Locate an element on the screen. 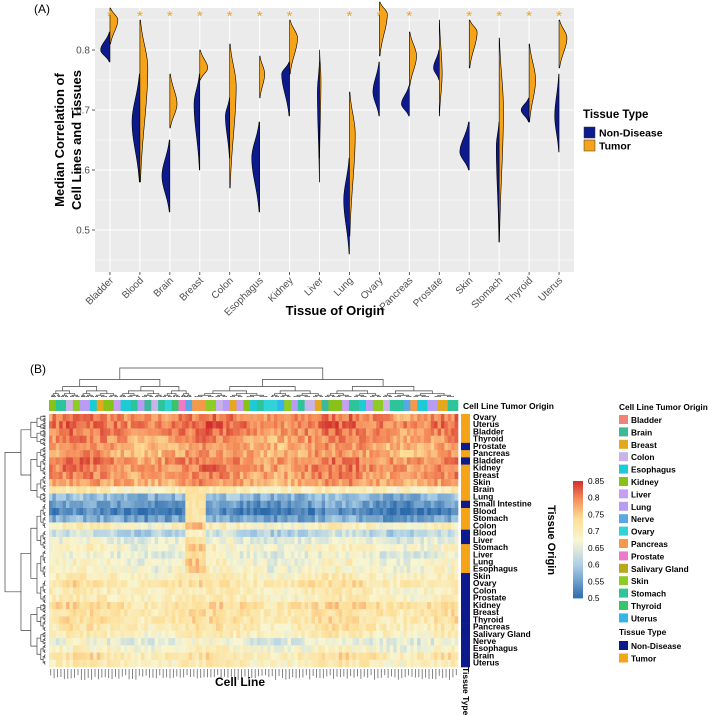  row-label-bladder: Bladder is located at coordinates (489, 431).